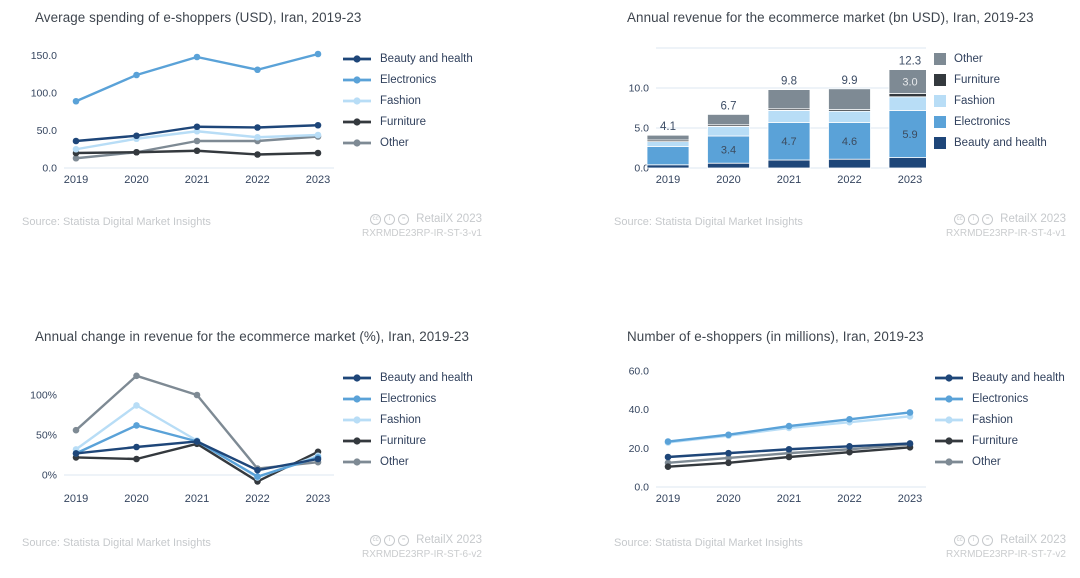 The width and height of the screenshot is (1080, 578). Describe the element at coordinates (907, 95) in the screenshot. I see `bar-segment-furniture` at that location.